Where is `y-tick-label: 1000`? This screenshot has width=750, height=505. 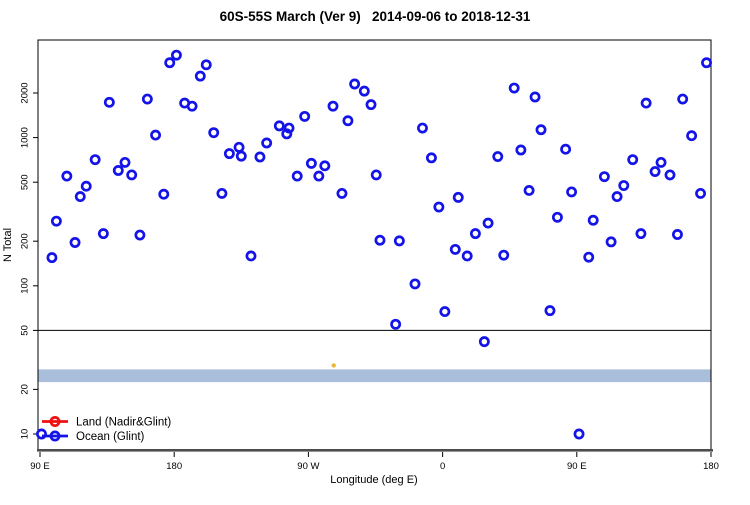 y-tick-label: 1000 is located at coordinates (24, 137).